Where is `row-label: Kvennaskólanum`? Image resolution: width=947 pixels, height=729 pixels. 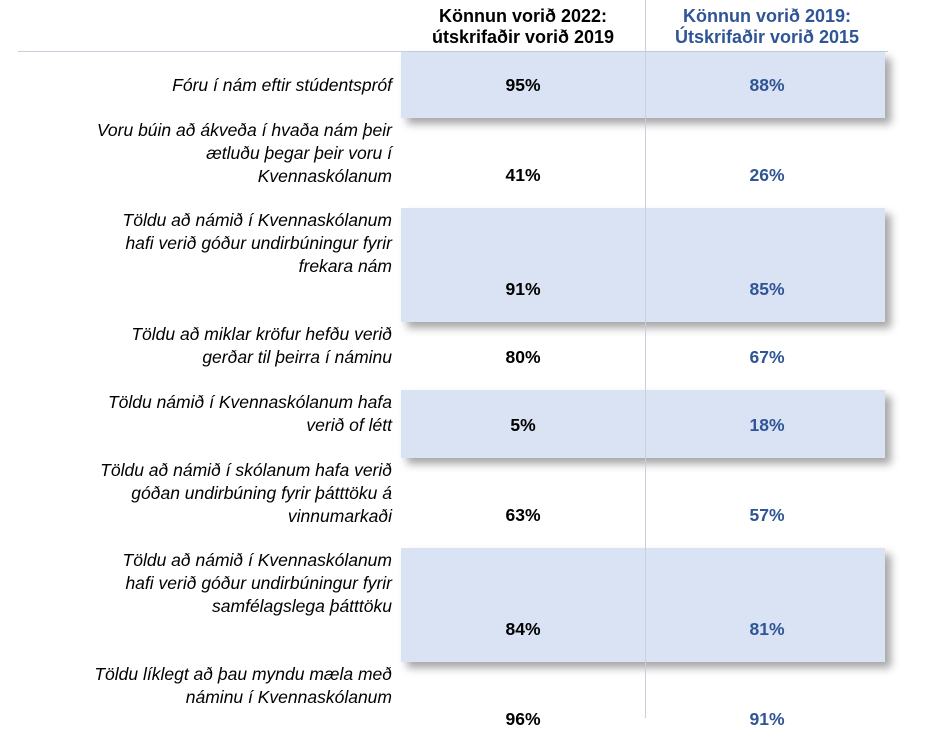
row-label: Kvennaskólanum is located at coordinates (324, 176).